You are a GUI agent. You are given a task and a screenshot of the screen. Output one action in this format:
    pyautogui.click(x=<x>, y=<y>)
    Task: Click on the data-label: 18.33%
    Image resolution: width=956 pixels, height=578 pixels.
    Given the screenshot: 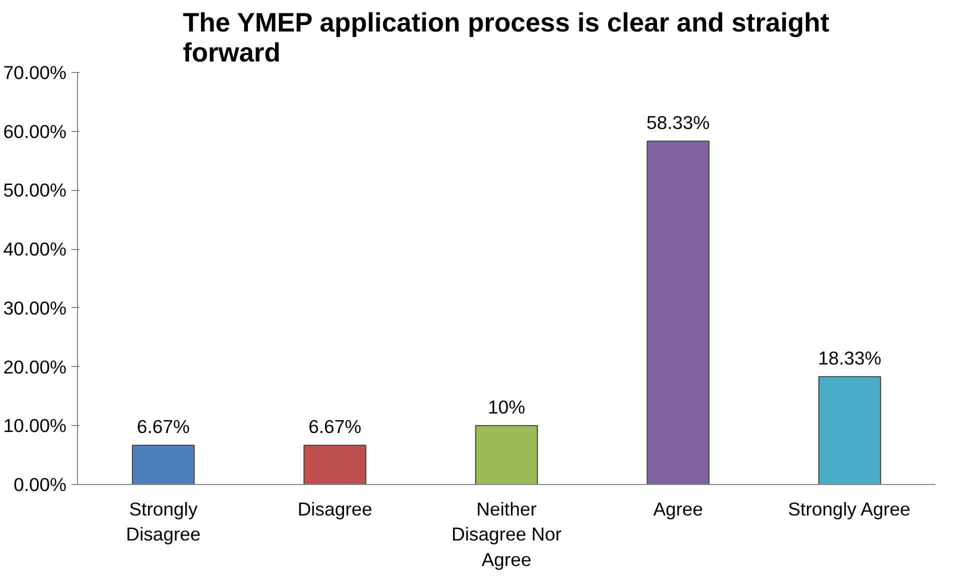 What is the action you would take?
    pyautogui.click(x=850, y=358)
    